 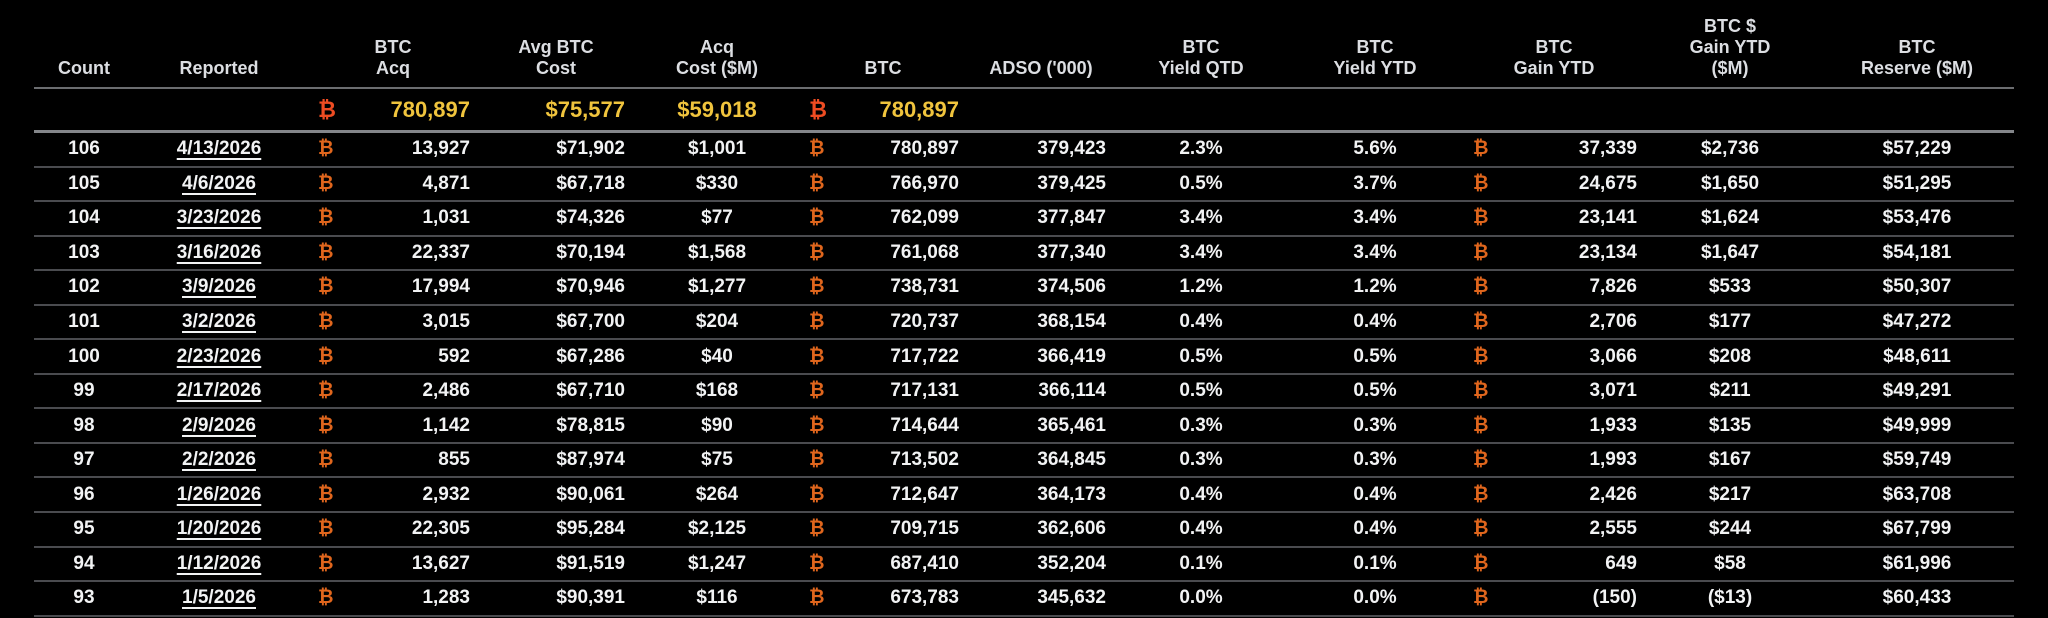 What do you see at coordinates (446, 391) in the screenshot?
I see `btc-acq-value: 2,486` at bounding box center [446, 391].